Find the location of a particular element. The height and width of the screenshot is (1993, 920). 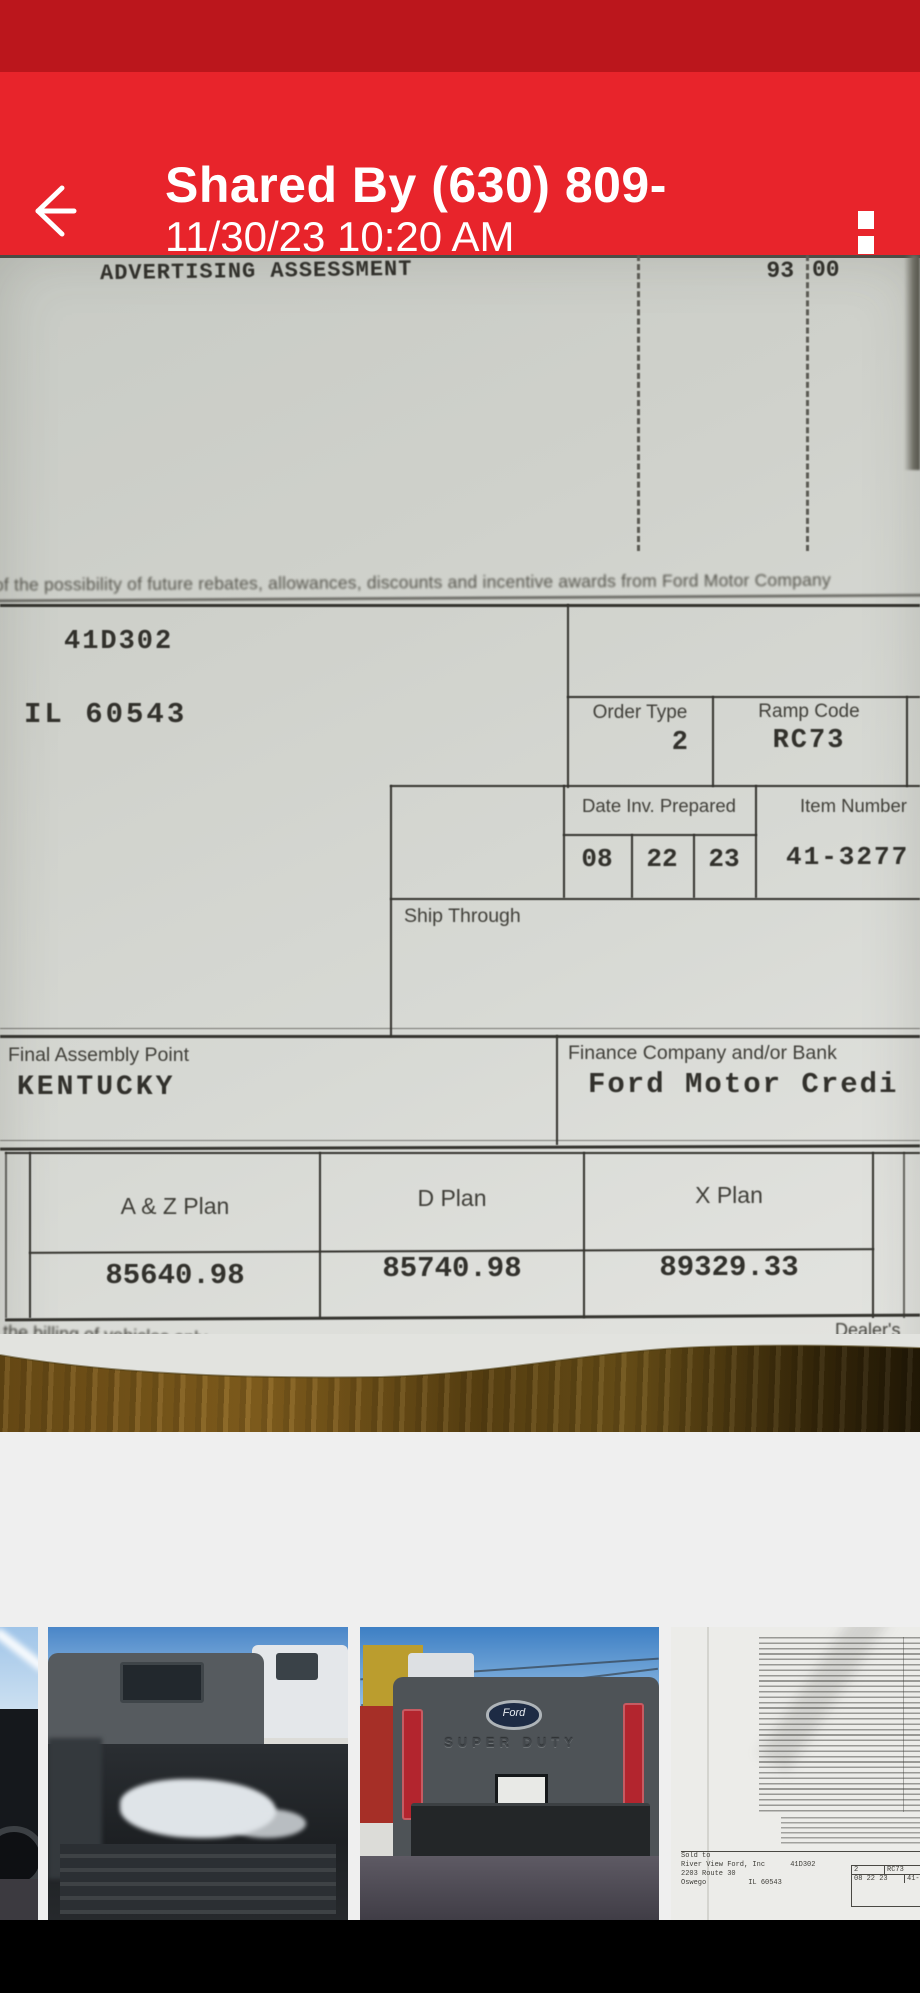

ship-through-label: Ship Through is located at coordinates (462, 916).